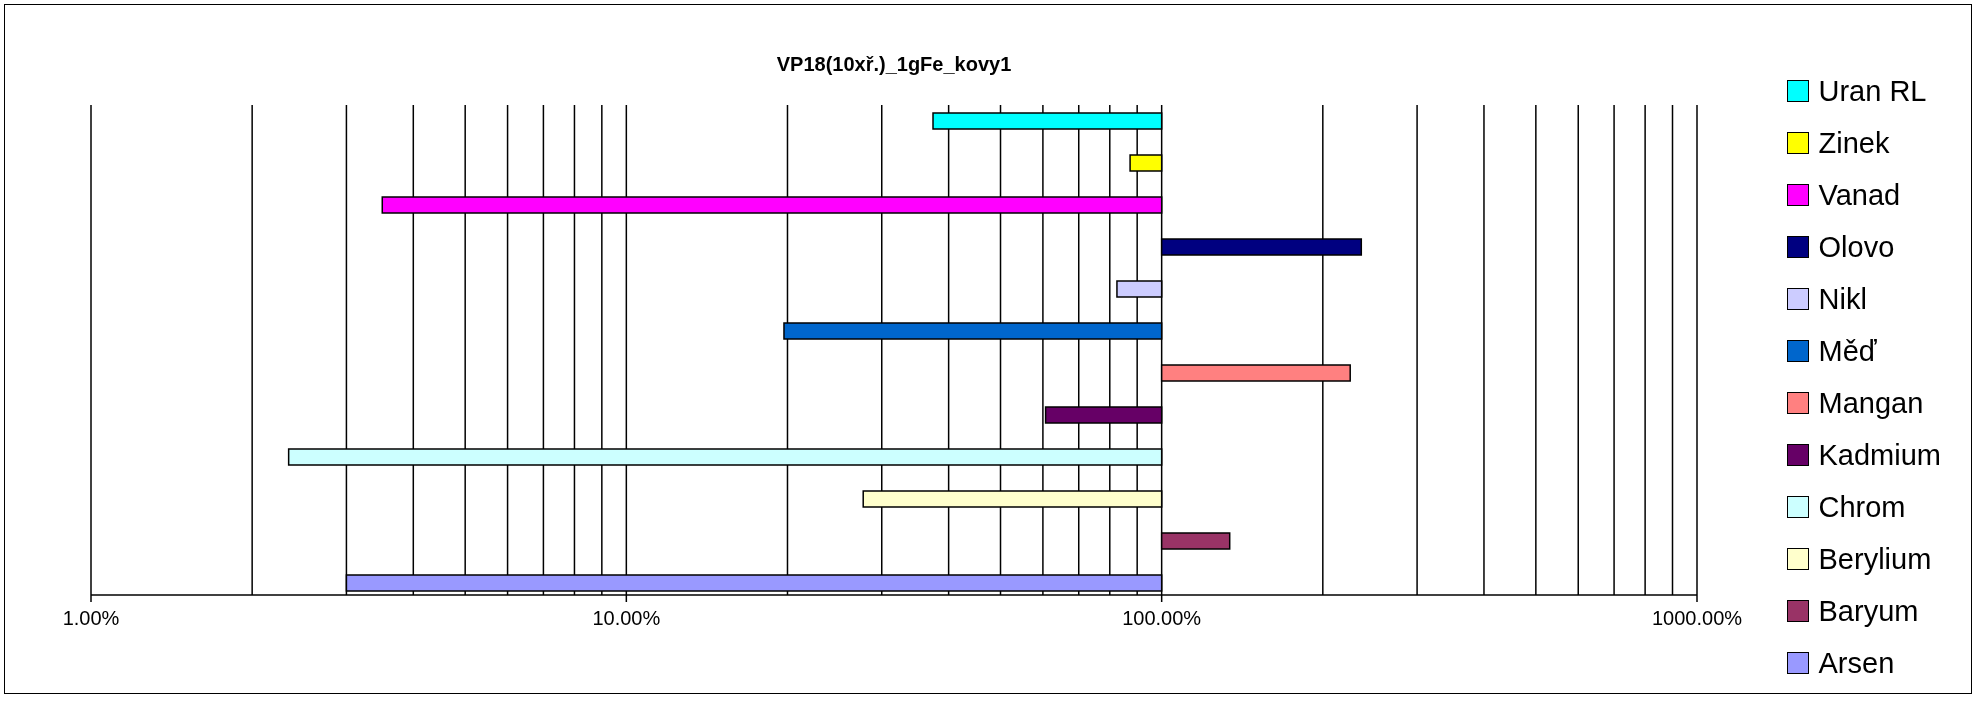 This screenshot has height=701, width=1978. I want to click on legend-label: Chrom, so click(1862, 507).